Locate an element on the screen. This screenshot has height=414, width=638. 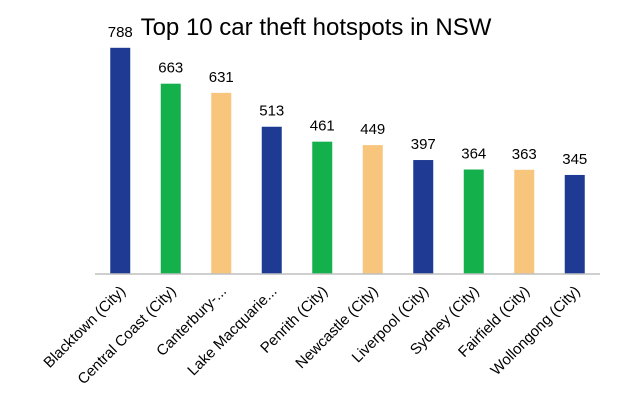
data-label-2: 663 is located at coordinates (170, 68).